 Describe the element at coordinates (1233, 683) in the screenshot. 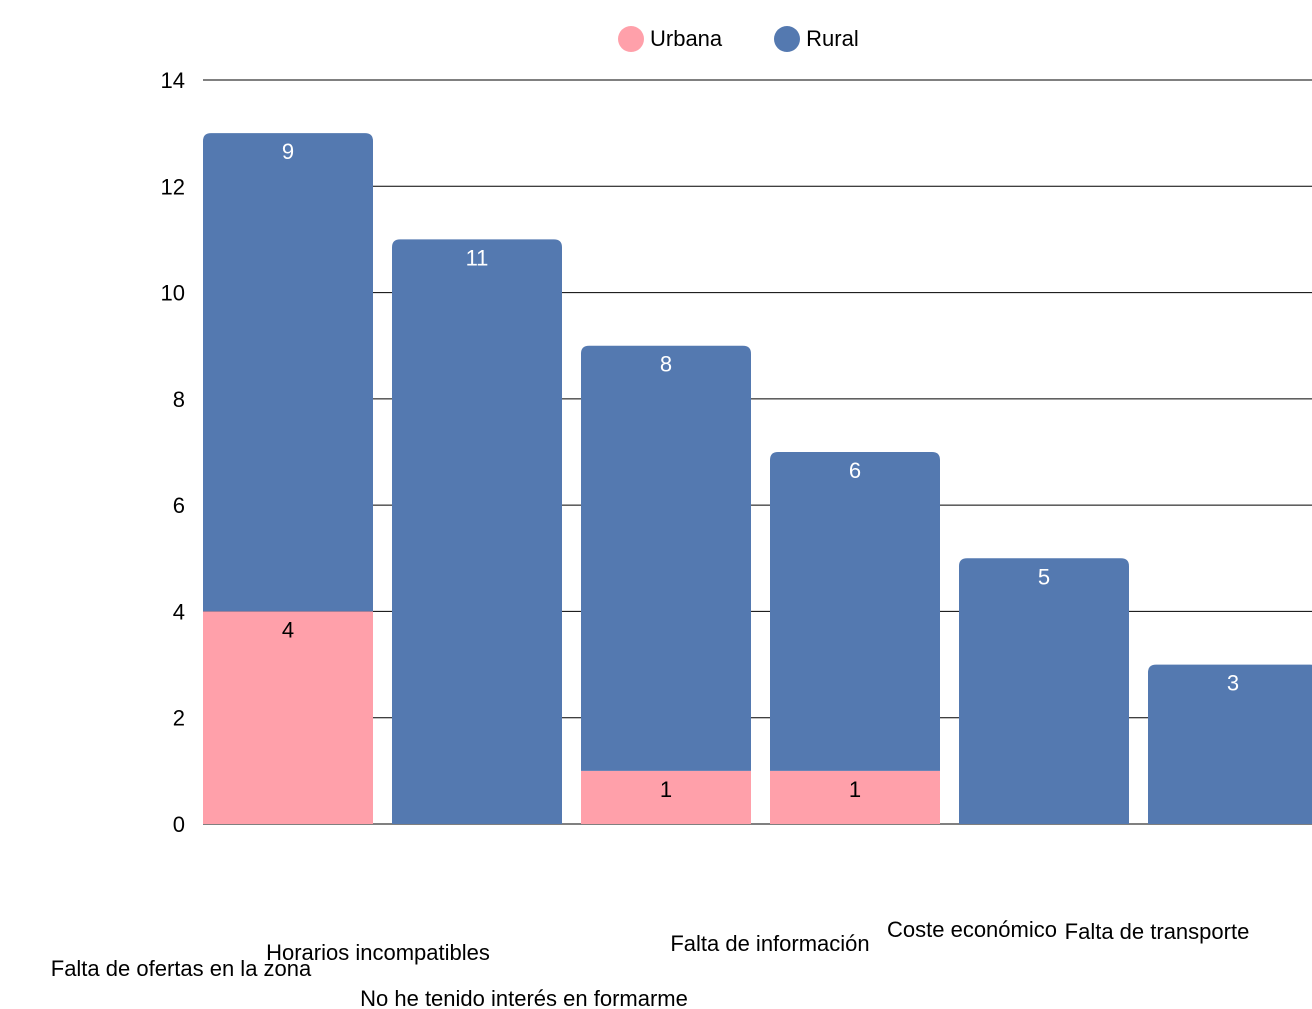

I see `data-label-rural: 3` at that location.